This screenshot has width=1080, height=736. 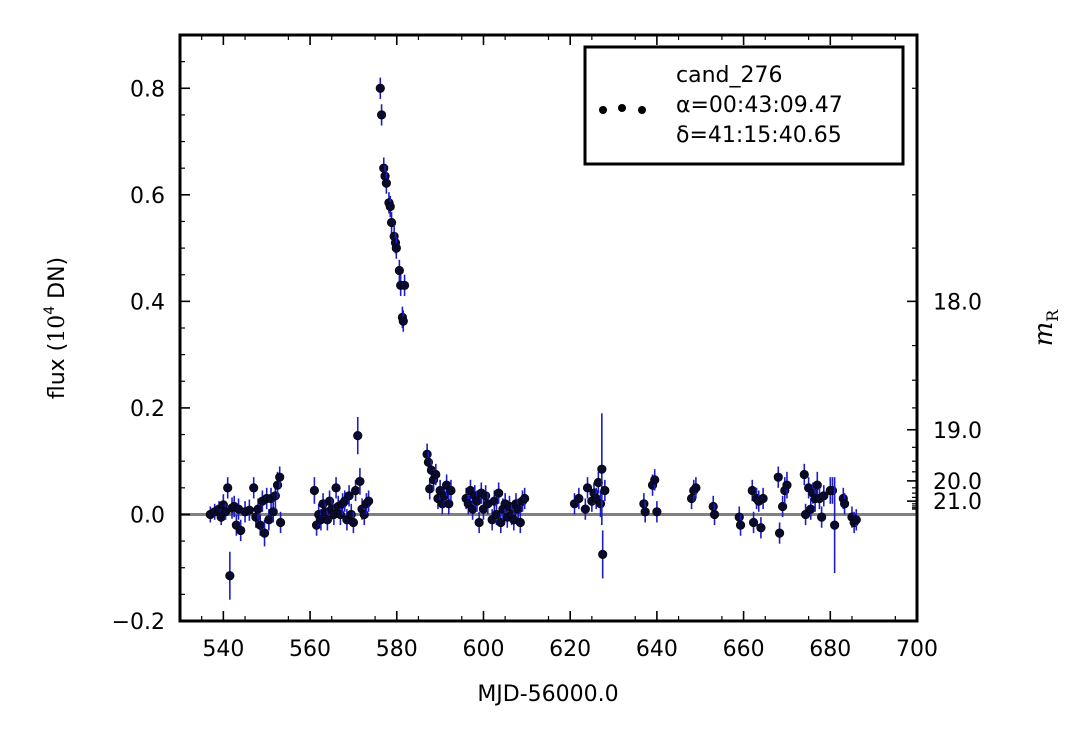 I want to click on x-tick-label: 580, so click(x=397, y=649).